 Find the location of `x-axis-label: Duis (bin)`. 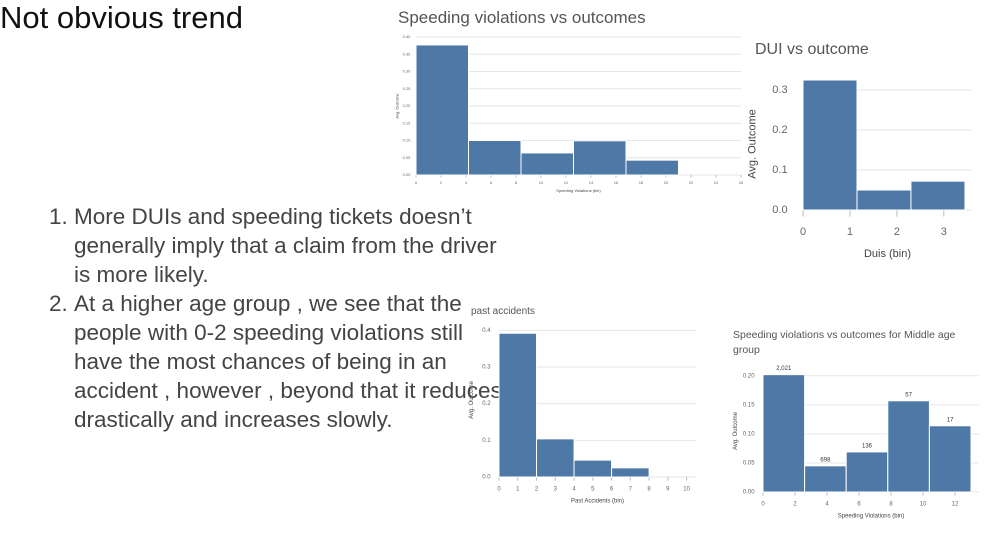

x-axis-label: Duis (bin) is located at coordinates (887, 254).